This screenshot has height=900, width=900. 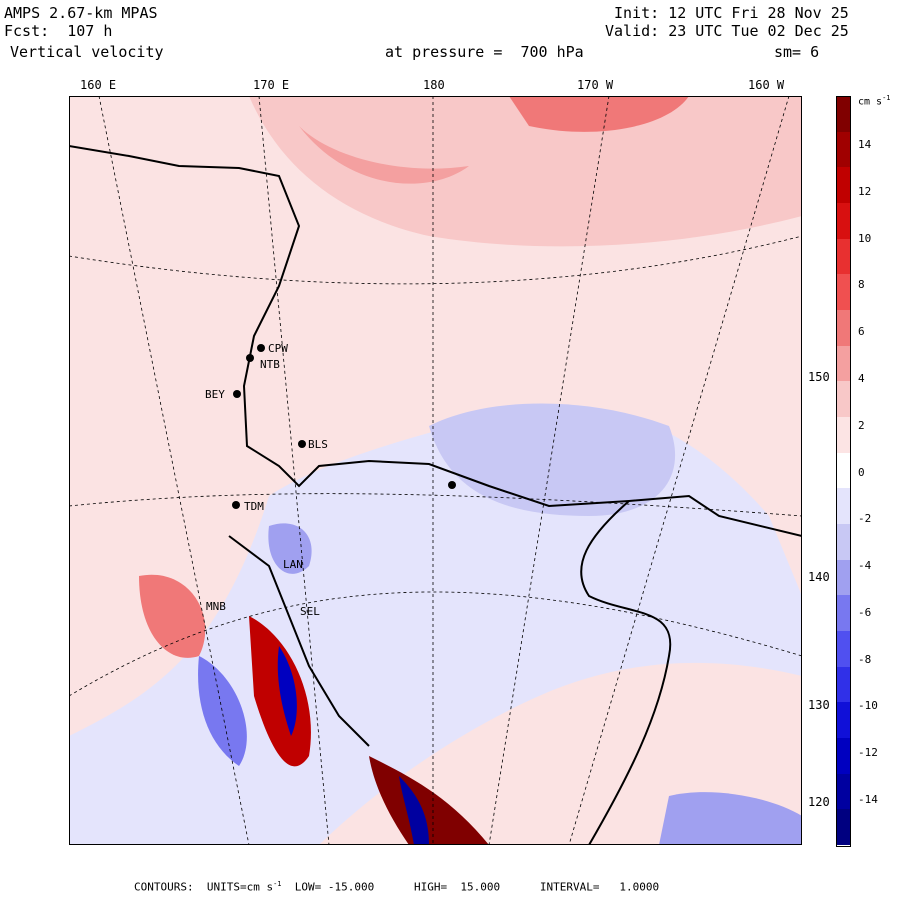 I want to click on subsidence-zone, so click(x=552, y=459).